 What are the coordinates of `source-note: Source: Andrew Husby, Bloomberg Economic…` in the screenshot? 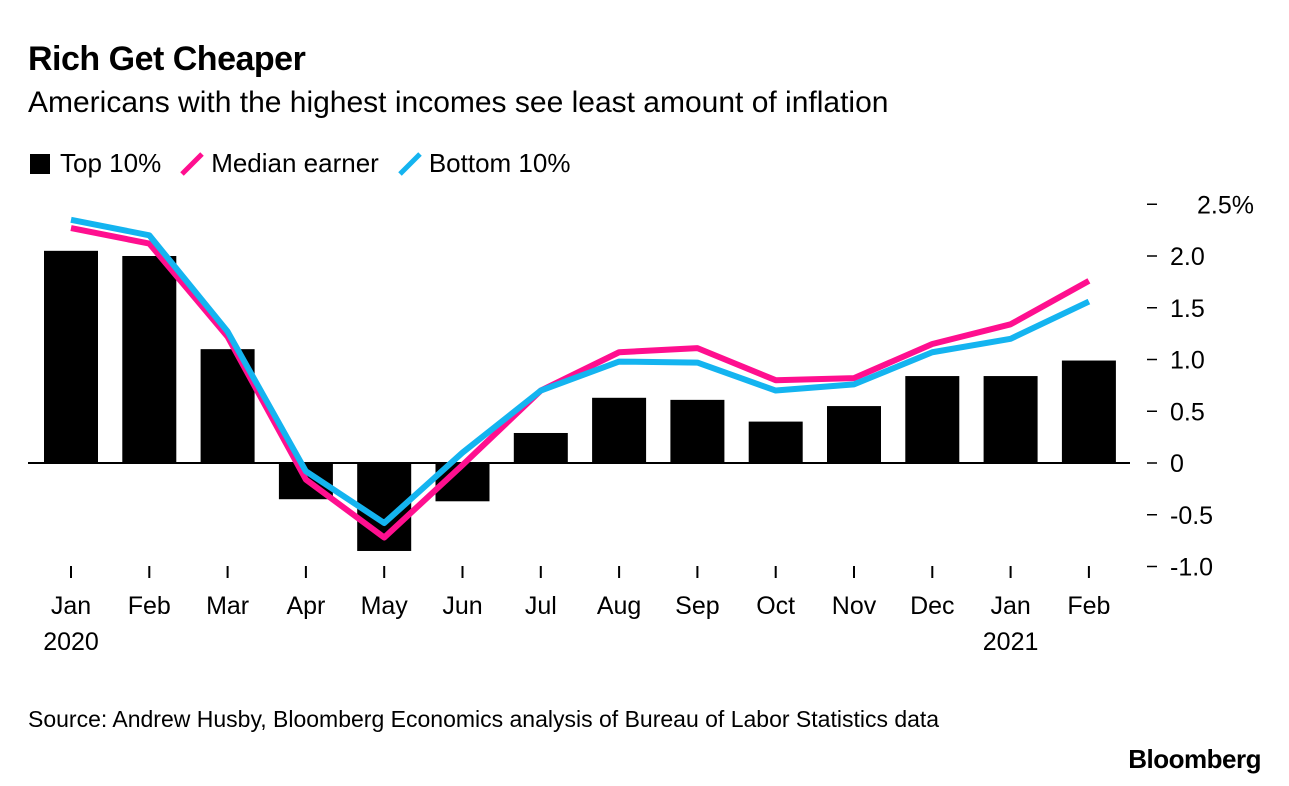 It's located at (484, 719).